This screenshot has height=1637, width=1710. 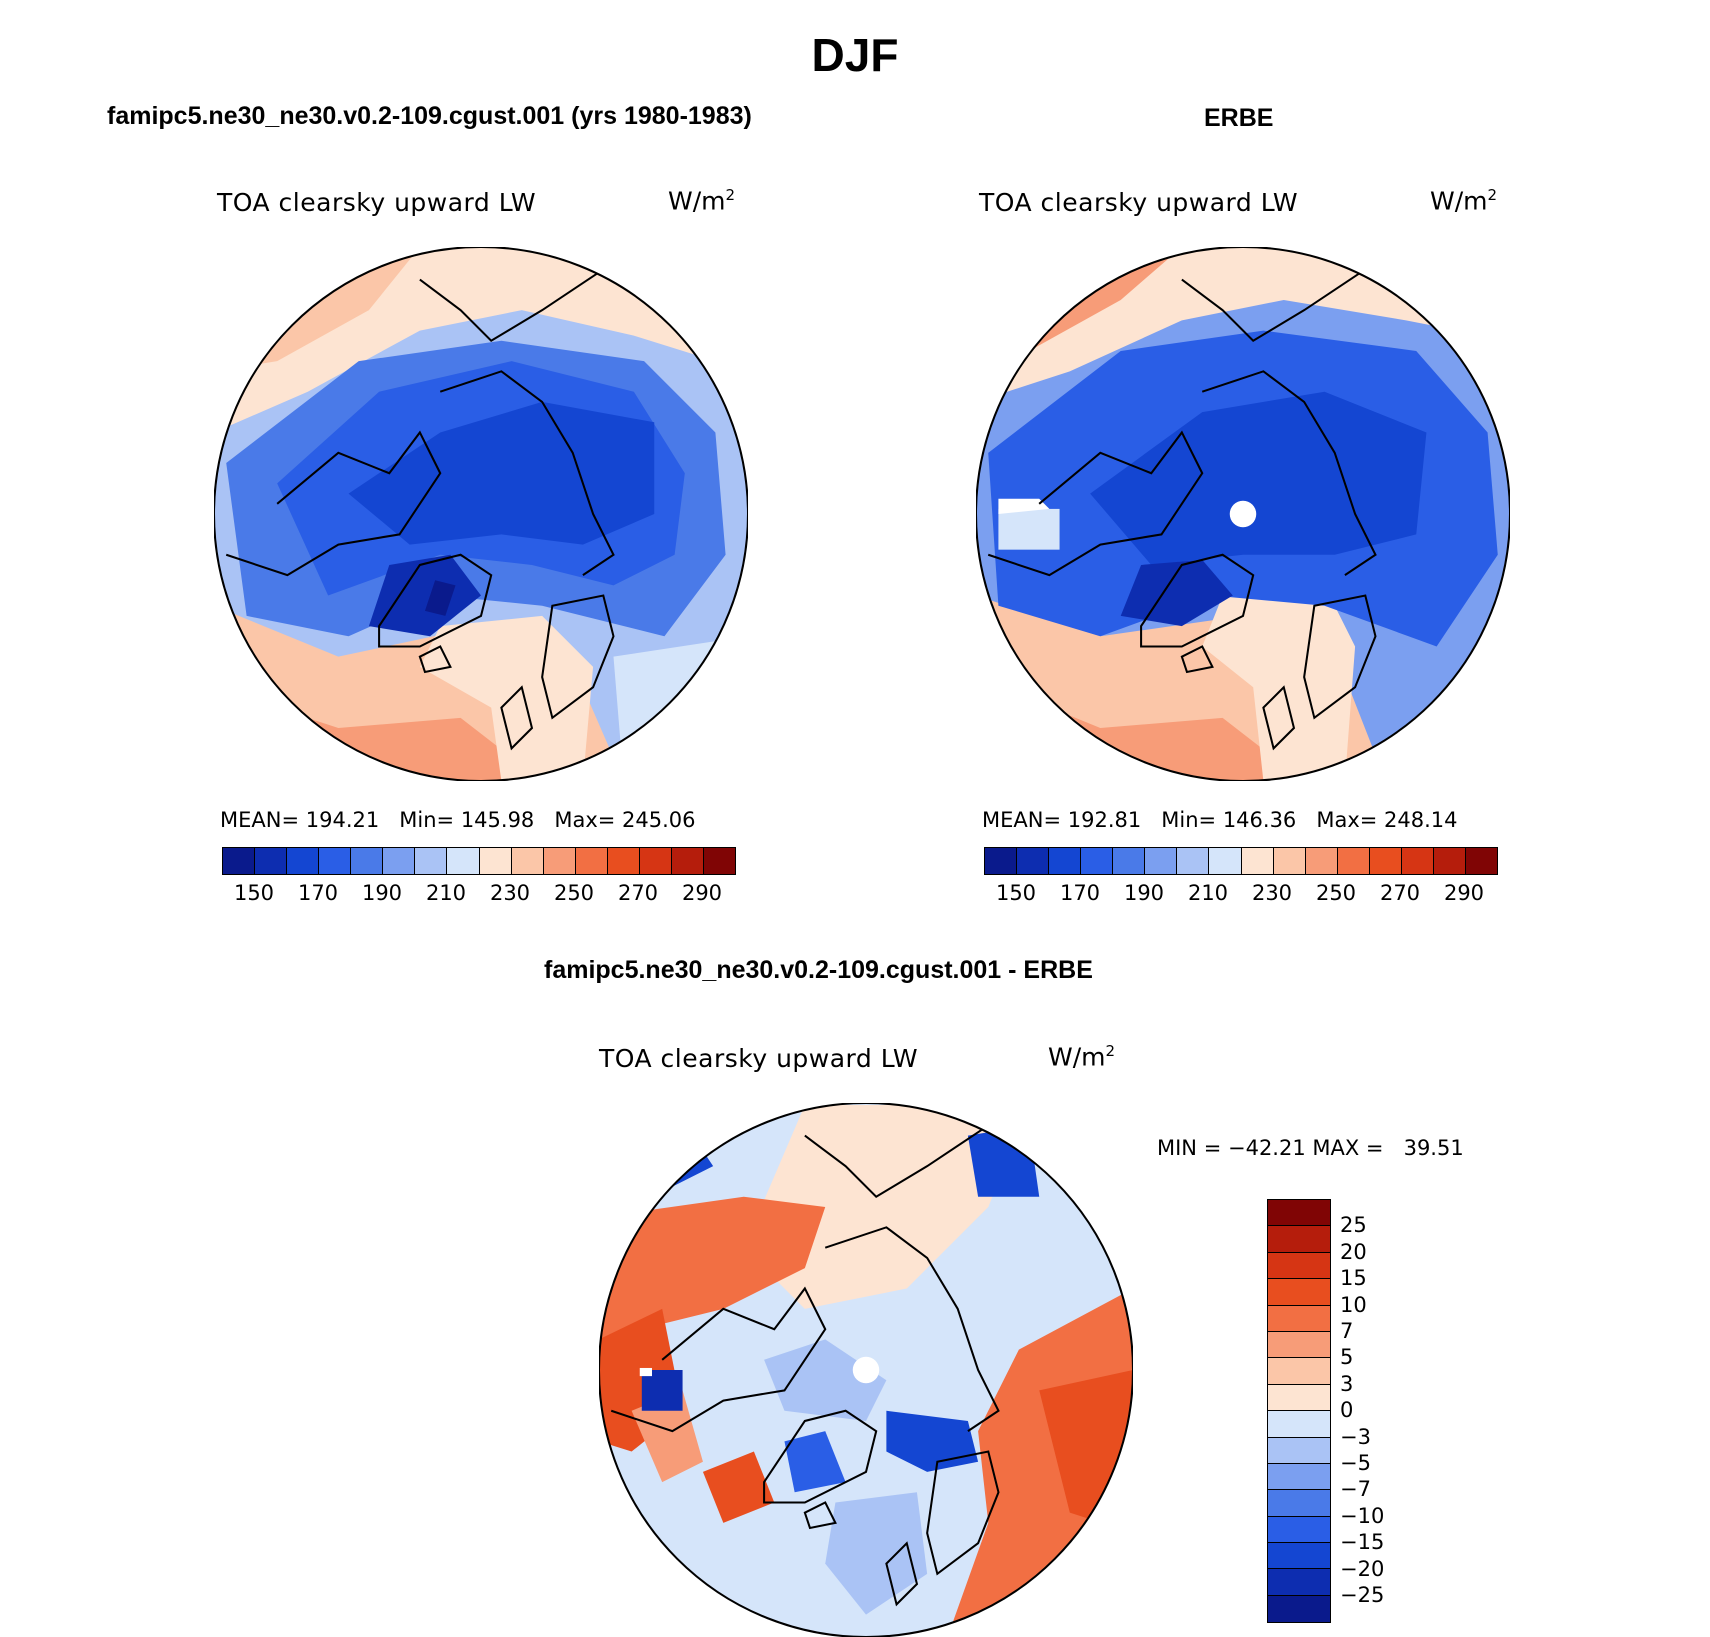 What do you see at coordinates (1362, 1568) in the screenshot?
I see `panel-3-colorbar-tick-label: −20` at bounding box center [1362, 1568].